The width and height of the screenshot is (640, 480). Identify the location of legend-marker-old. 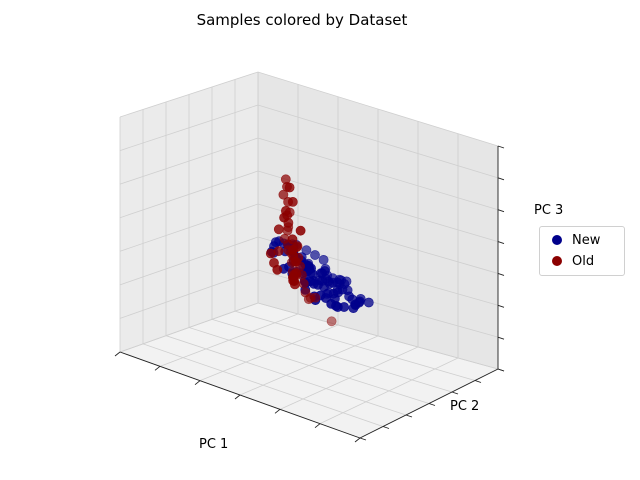
(557, 261).